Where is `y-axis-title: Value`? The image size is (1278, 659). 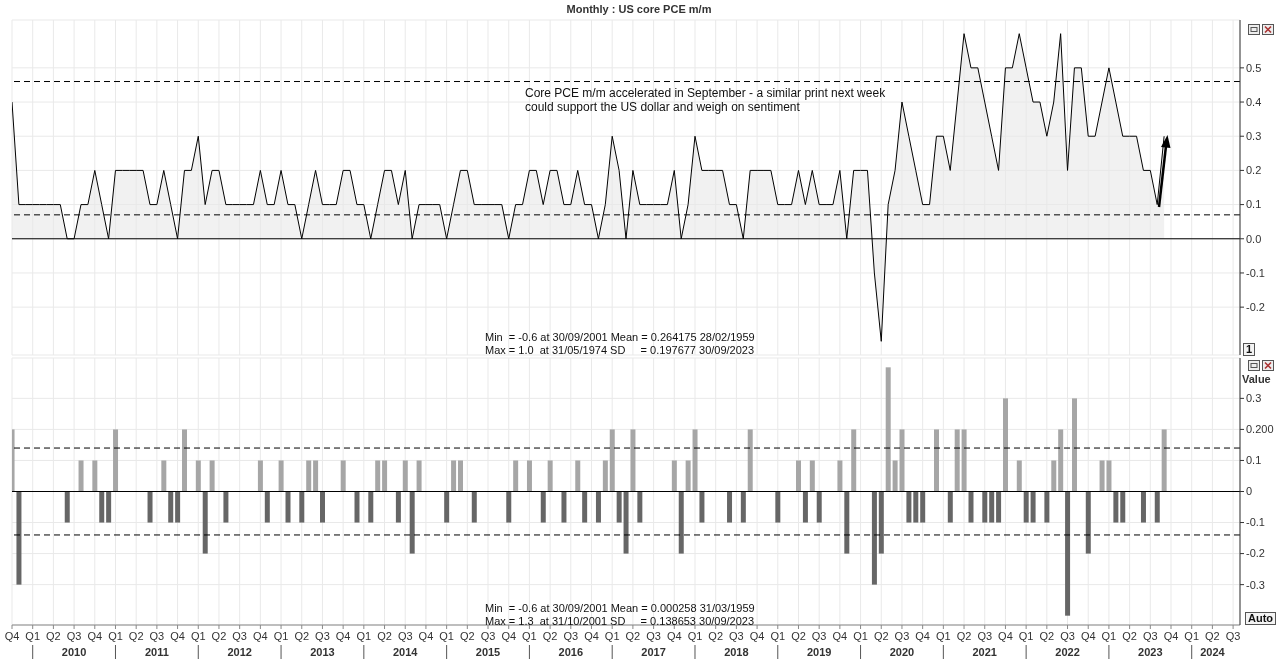
y-axis-title: Value is located at coordinates (1256, 379).